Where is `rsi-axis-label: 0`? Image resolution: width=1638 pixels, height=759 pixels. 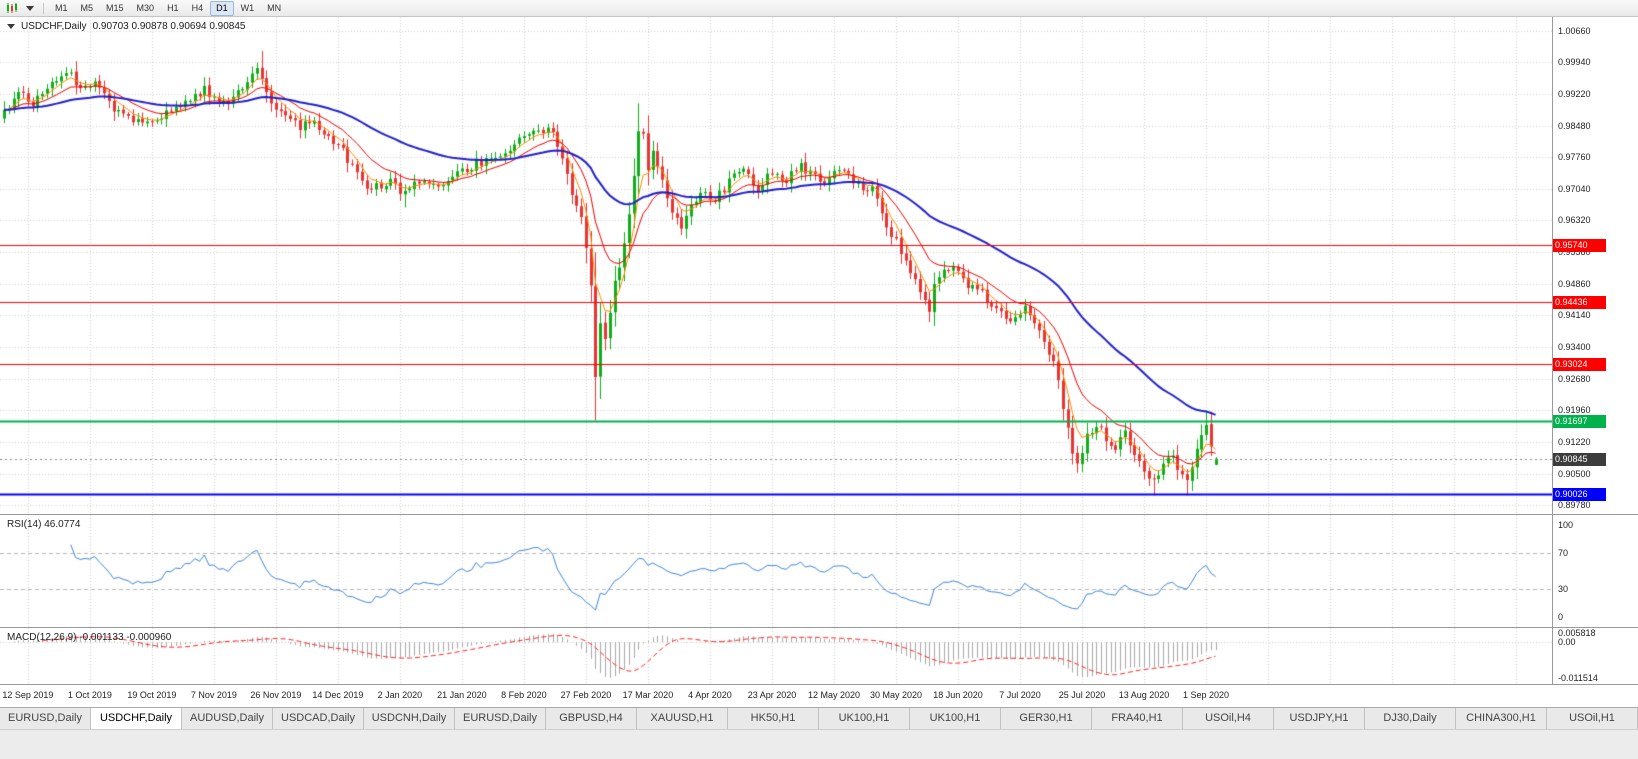
rsi-axis-label: 0 is located at coordinates (1561, 617).